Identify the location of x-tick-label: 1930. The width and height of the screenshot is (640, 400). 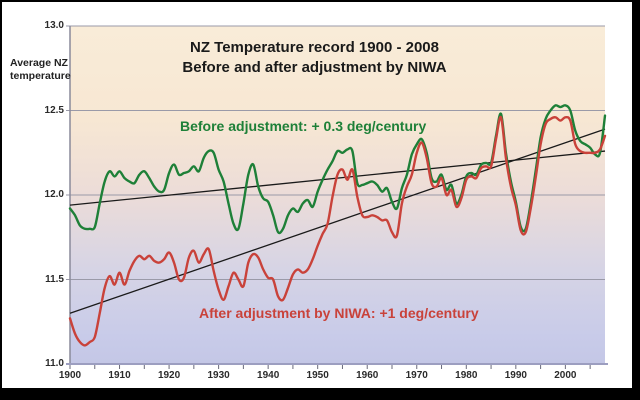
(218, 375).